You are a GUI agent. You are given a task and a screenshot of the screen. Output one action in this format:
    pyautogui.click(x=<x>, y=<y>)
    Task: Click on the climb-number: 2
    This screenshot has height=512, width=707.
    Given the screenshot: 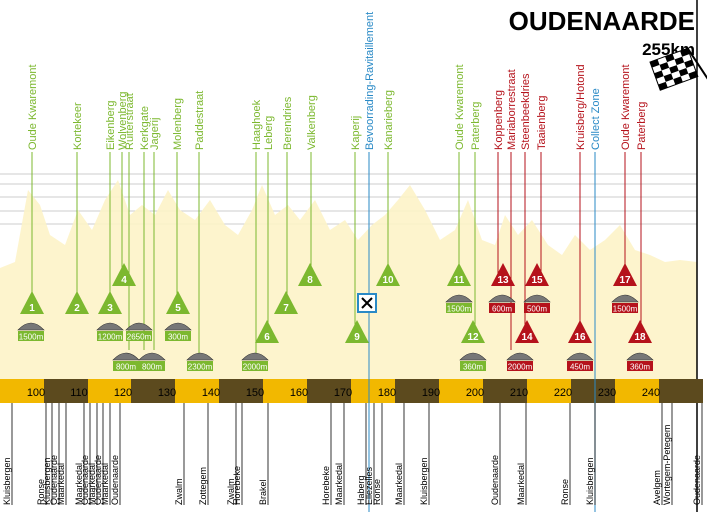 What is the action you would take?
    pyautogui.click(x=77, y=308)
    